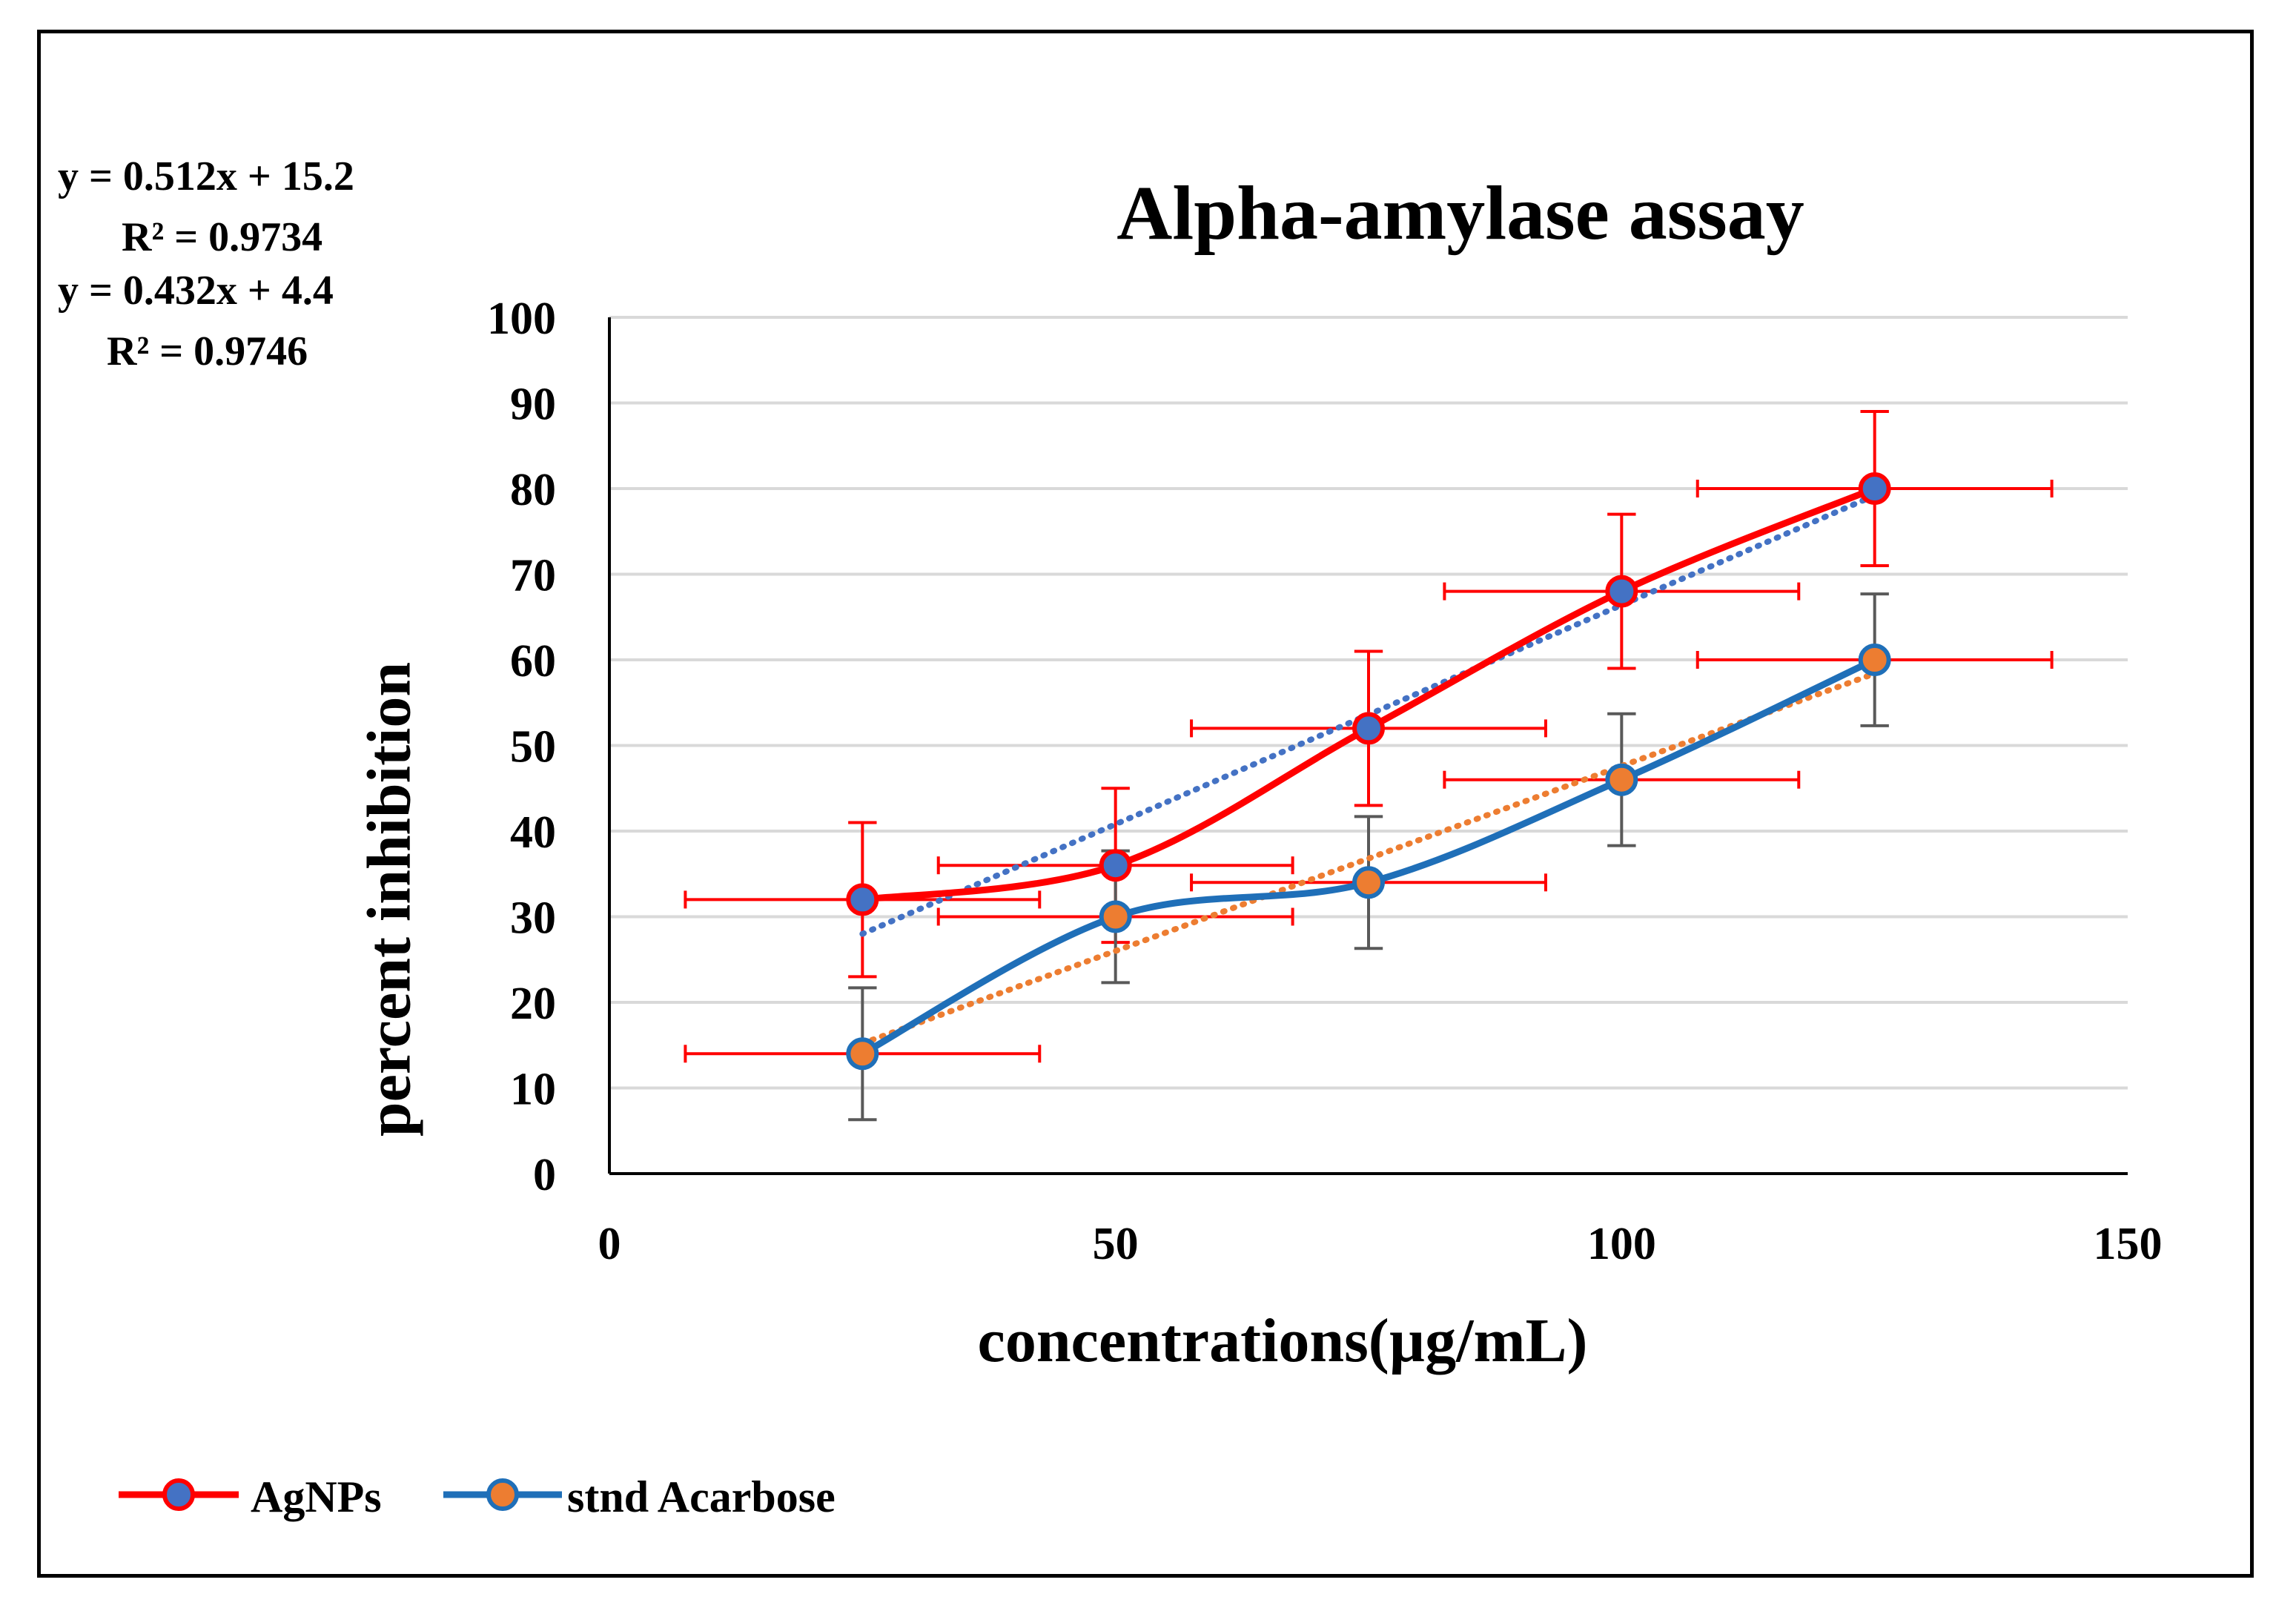  What do you see at coordinates (208, 351) in the screenshot?
I see `trendline-r2-acarbose: R² = 0.9746` at bounding box center [208, 351].